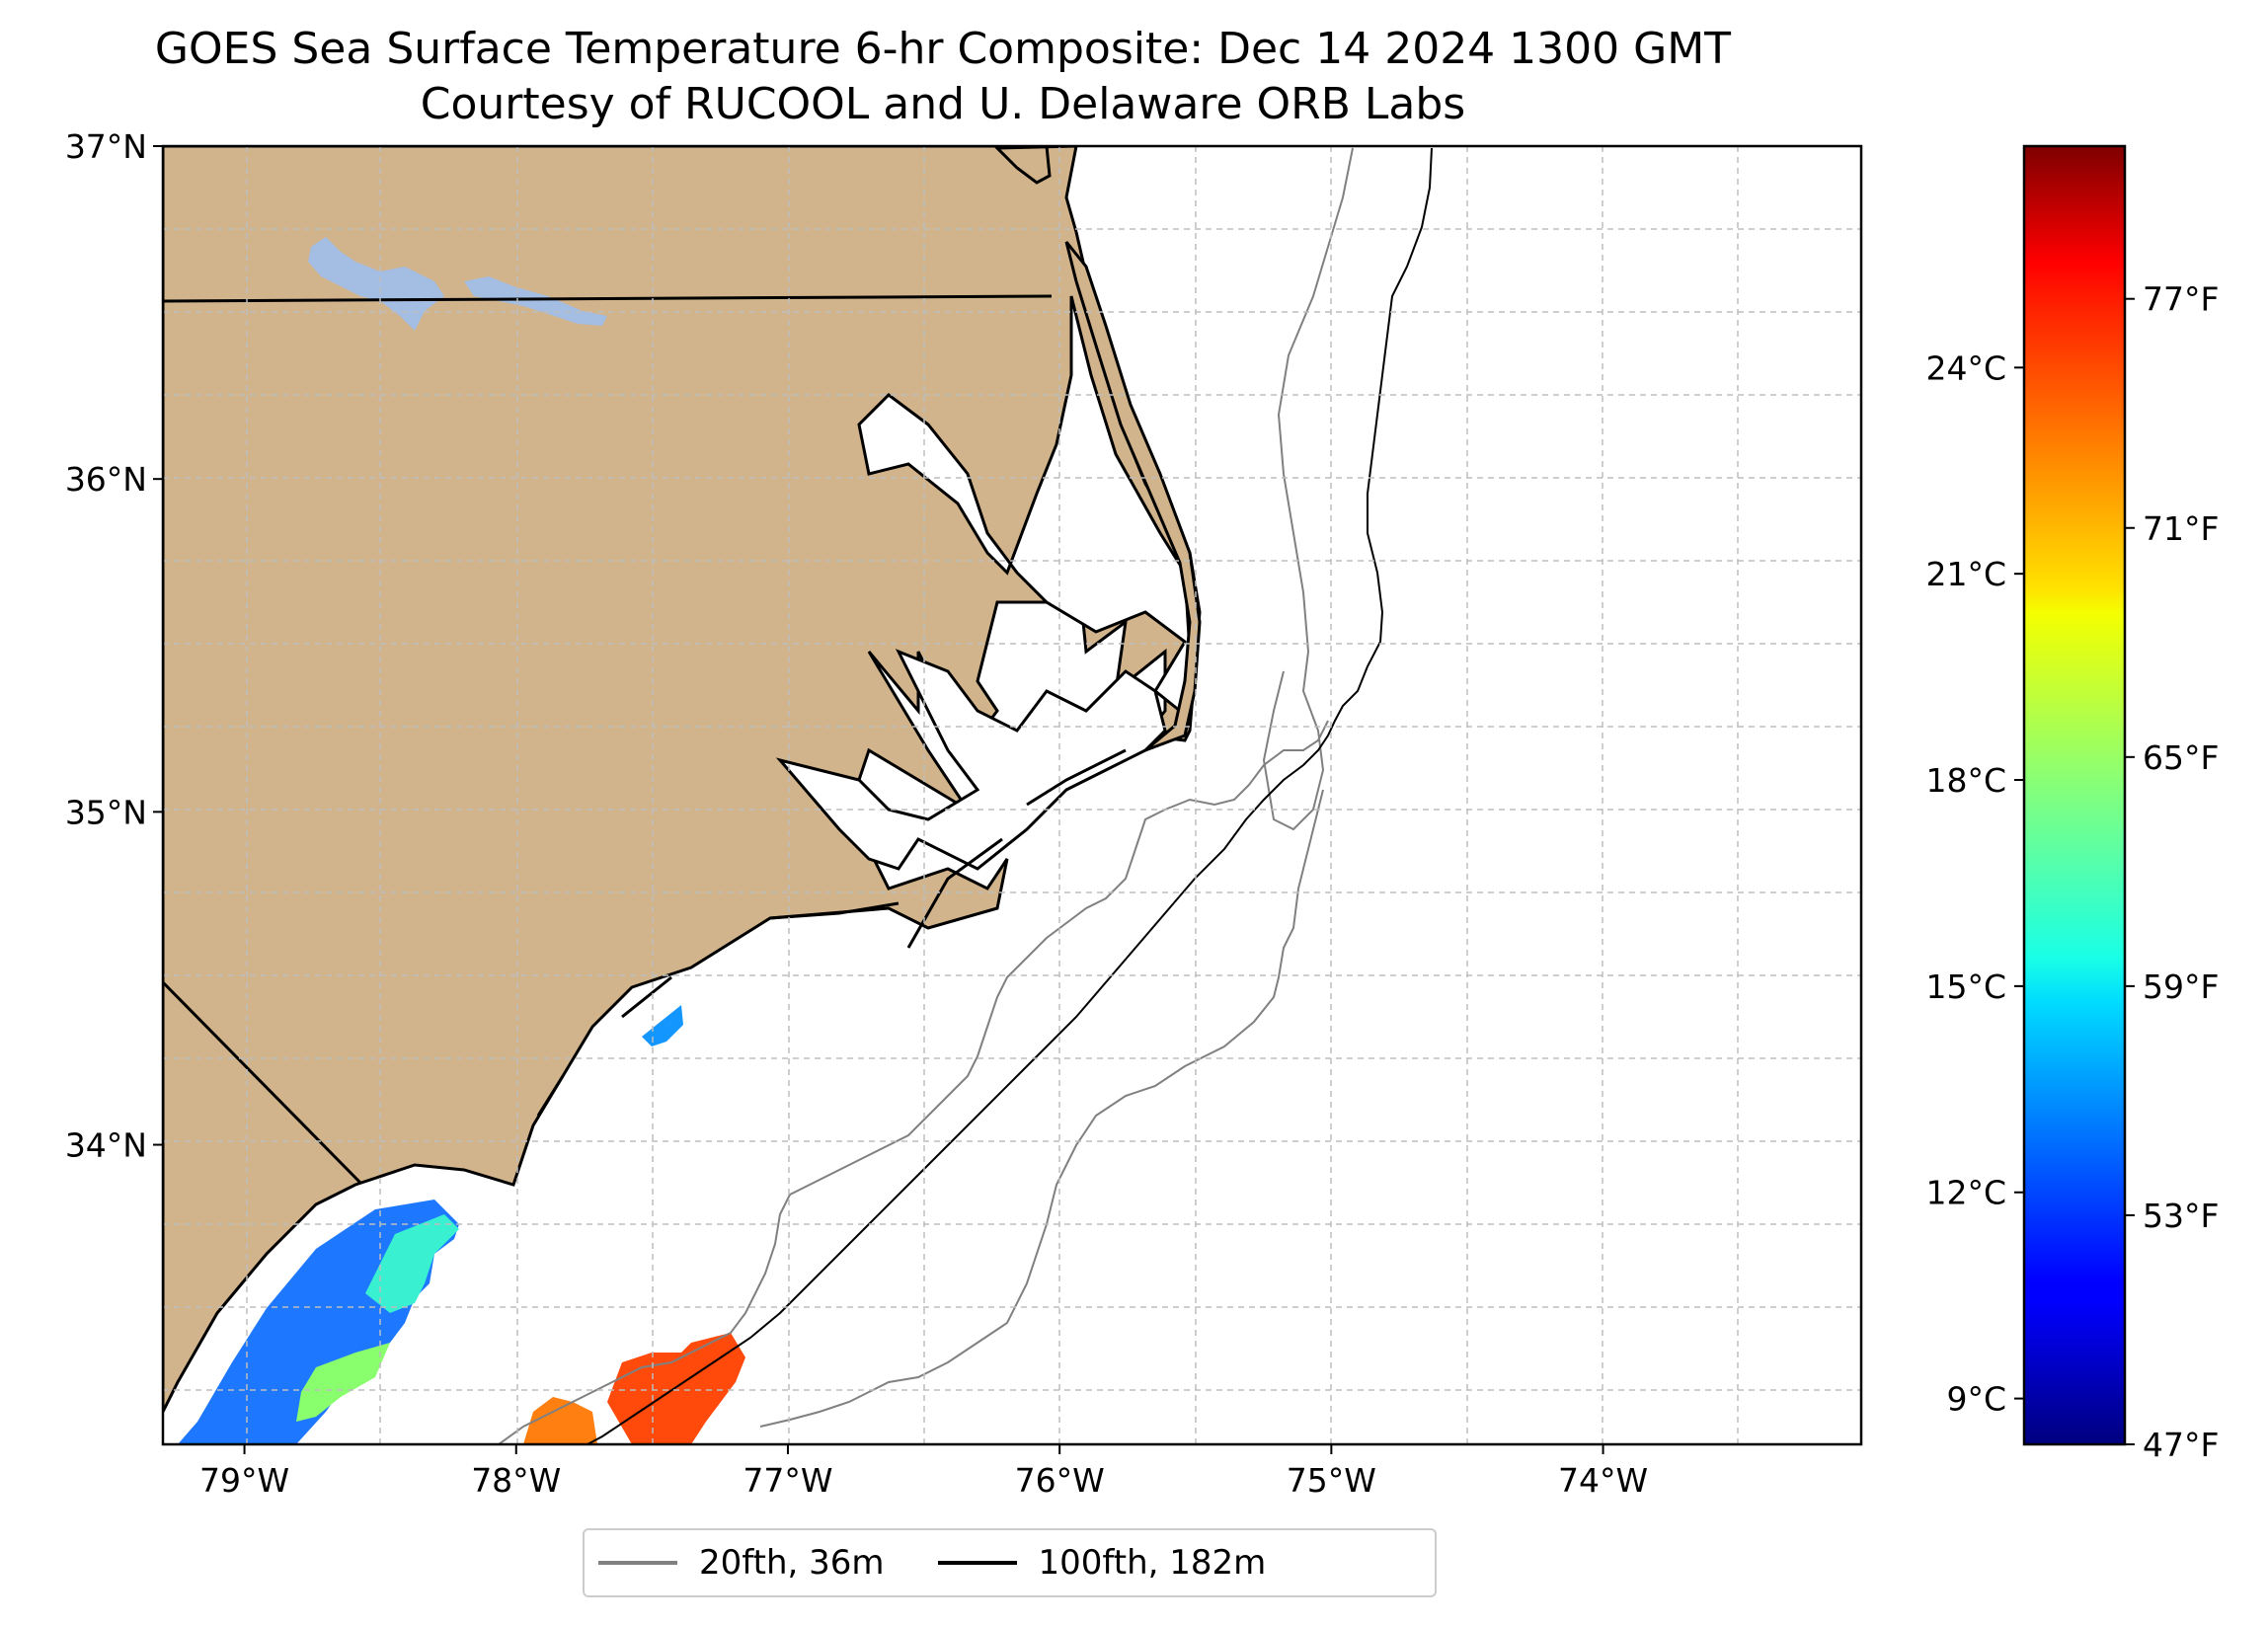 Image resolution: width=2268 pixels, height=1626 pixels. I want to click on latitude-axis: 37°N 36°N 35°N 34°N, so click(114, 646).